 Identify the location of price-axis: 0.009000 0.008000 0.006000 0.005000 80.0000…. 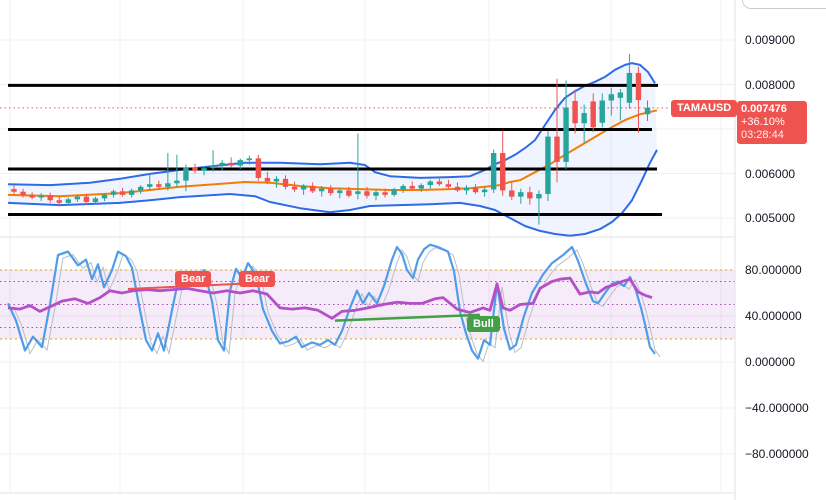
(781, 250).